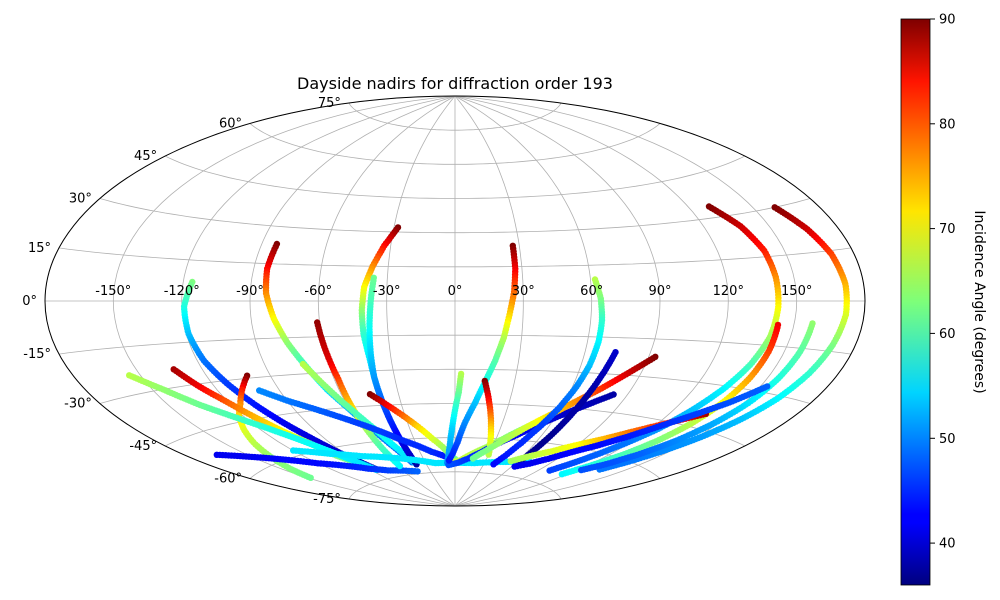 This screenshot has width=1000, height=600. What do you see at coordinates (145, 156) in the screenshot?
I see `latitude-tick-label: 45°` at bounding box center [145, 156].